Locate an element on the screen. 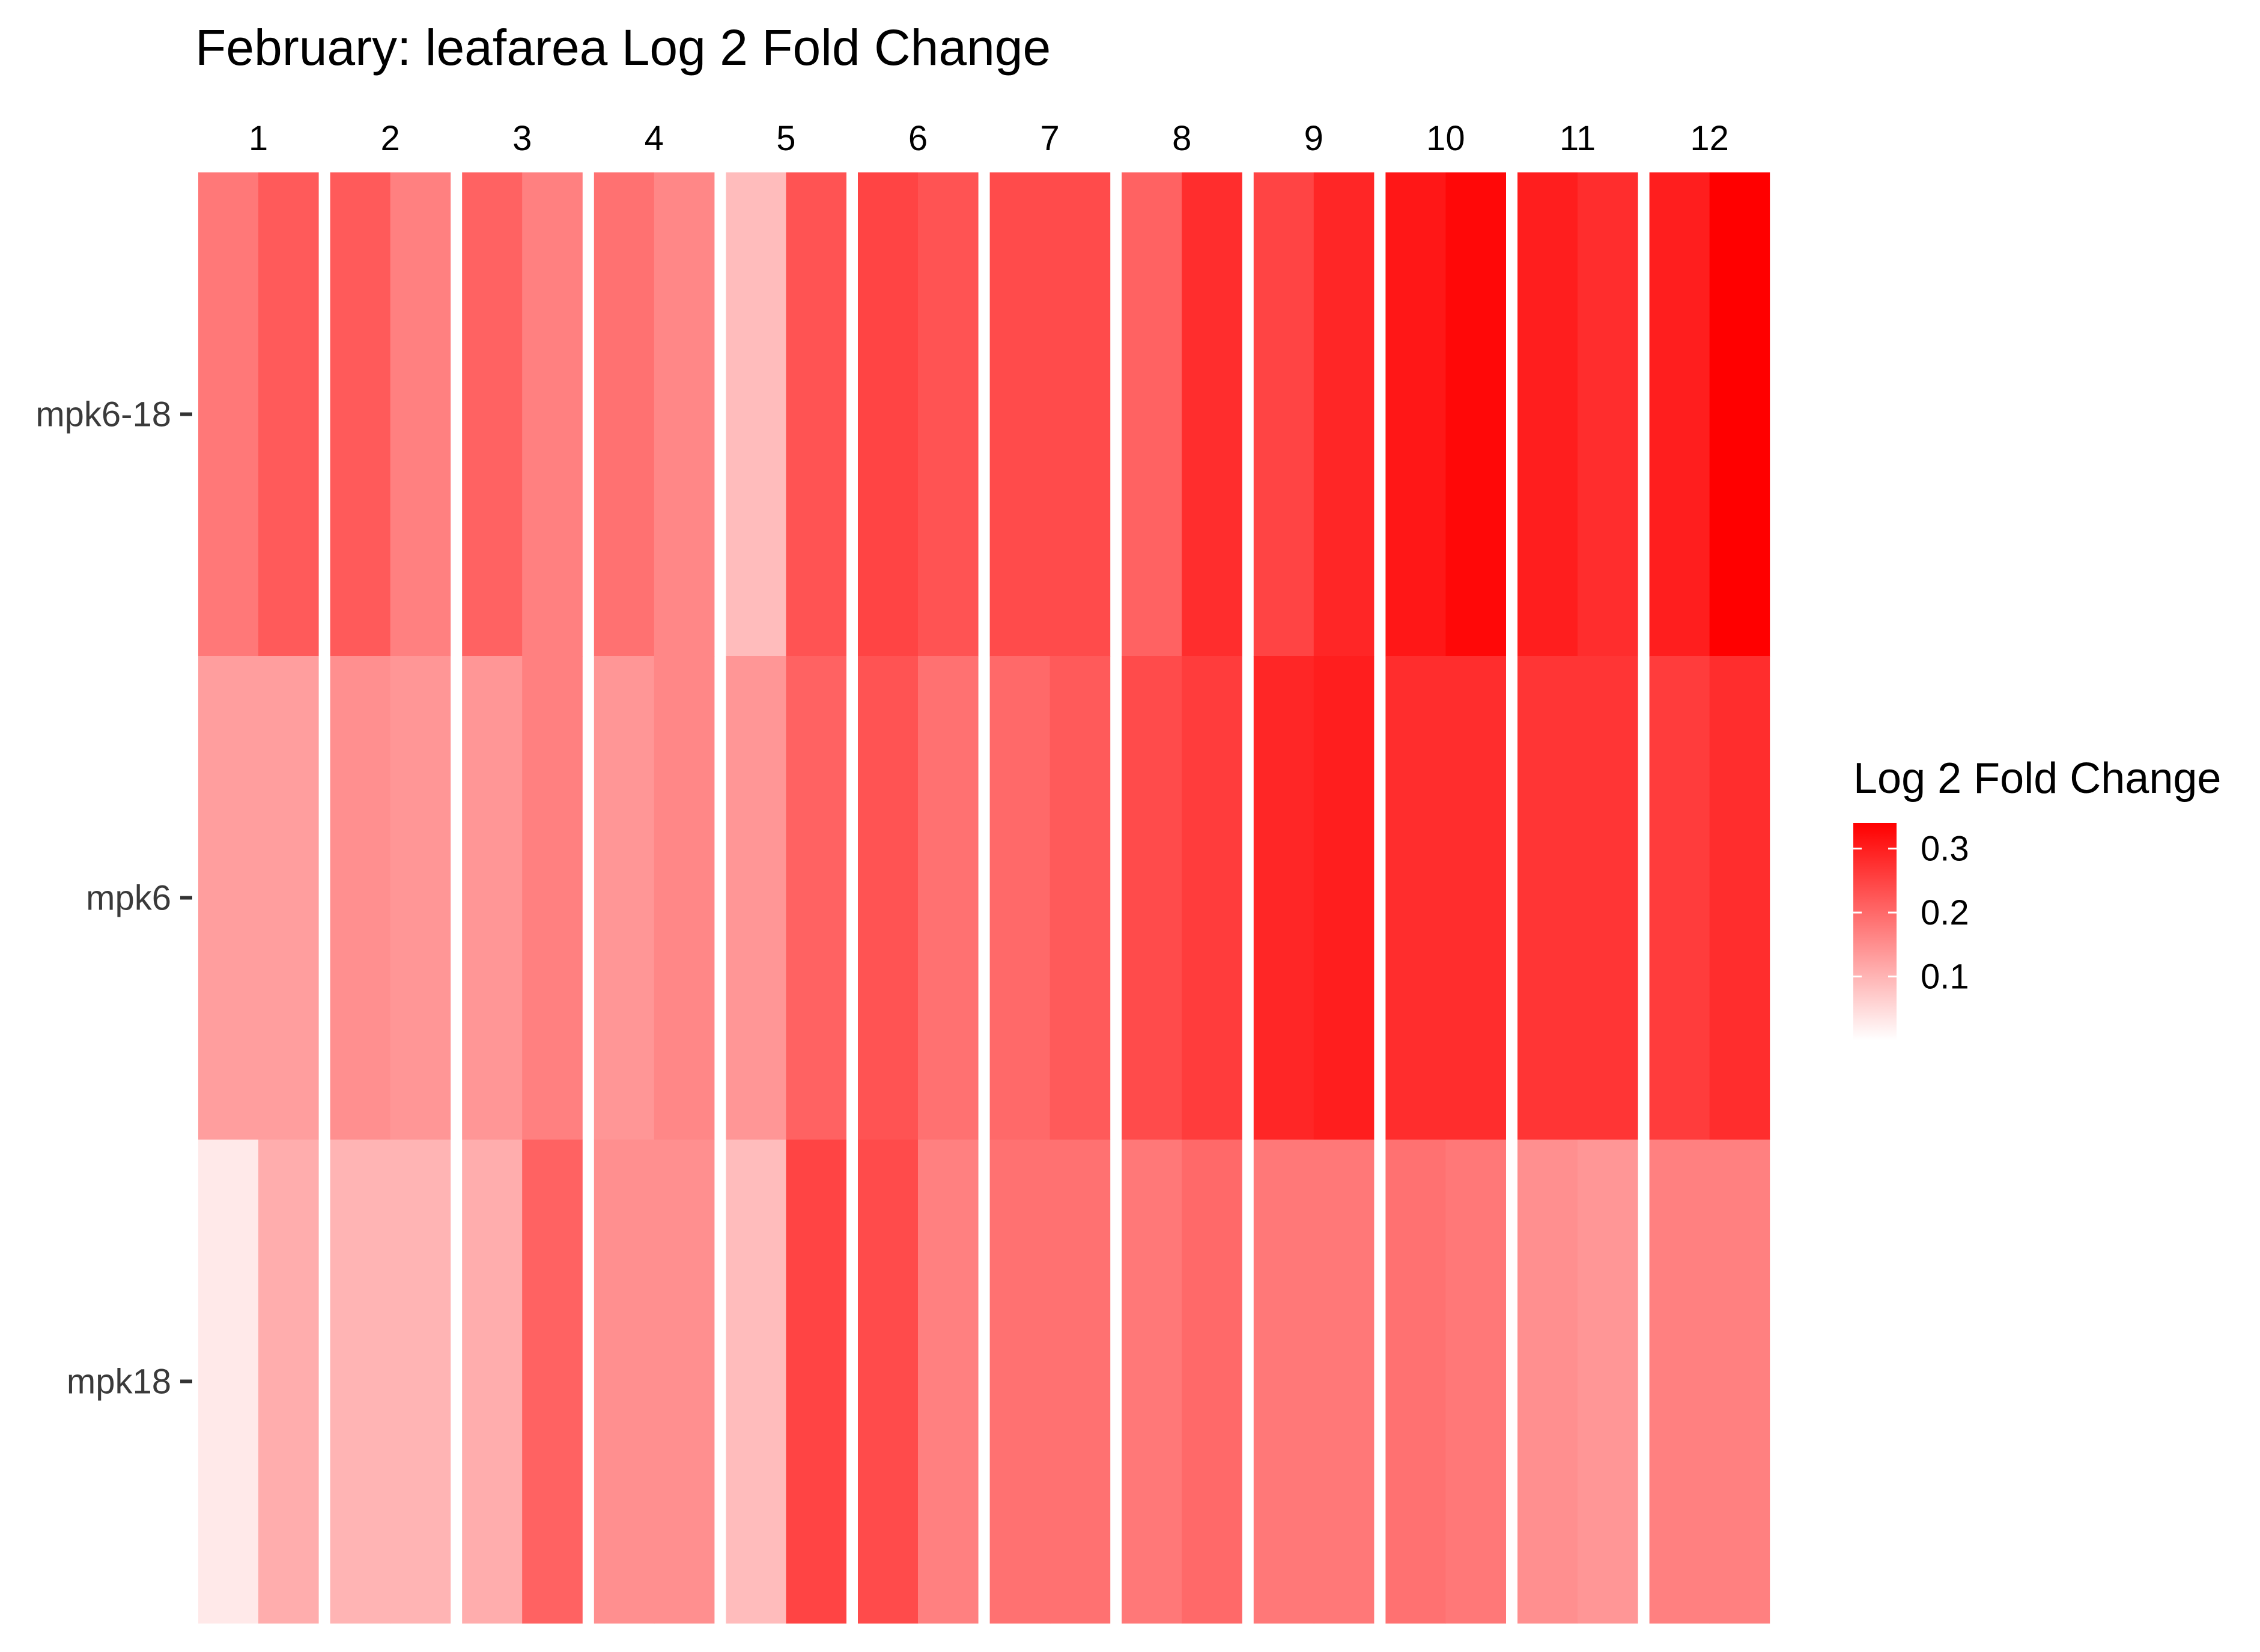  column-label-6: 6 is located at coordinates (918, 138).